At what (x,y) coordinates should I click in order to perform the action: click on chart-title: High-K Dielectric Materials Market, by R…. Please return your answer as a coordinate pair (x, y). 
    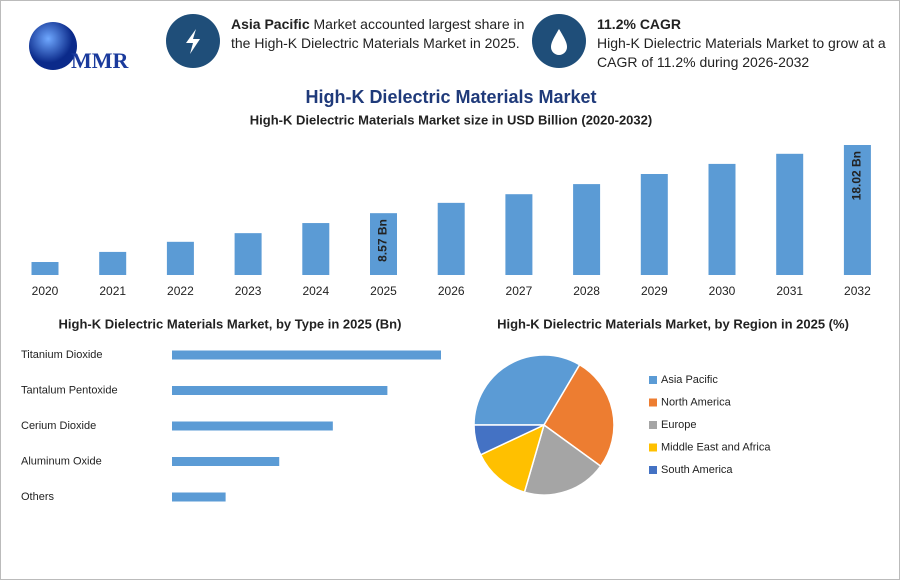
    Looking at the image, I should click on (673, 323).